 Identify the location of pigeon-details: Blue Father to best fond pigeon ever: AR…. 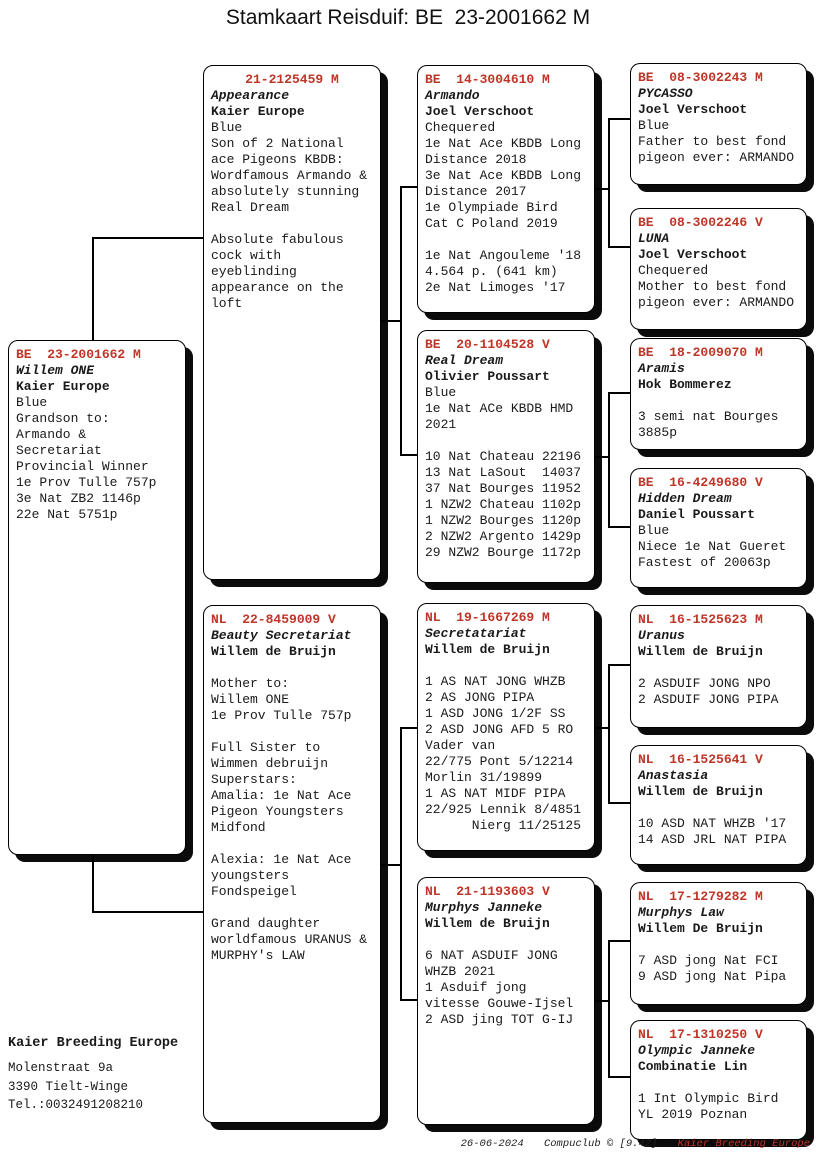
(716, 141).